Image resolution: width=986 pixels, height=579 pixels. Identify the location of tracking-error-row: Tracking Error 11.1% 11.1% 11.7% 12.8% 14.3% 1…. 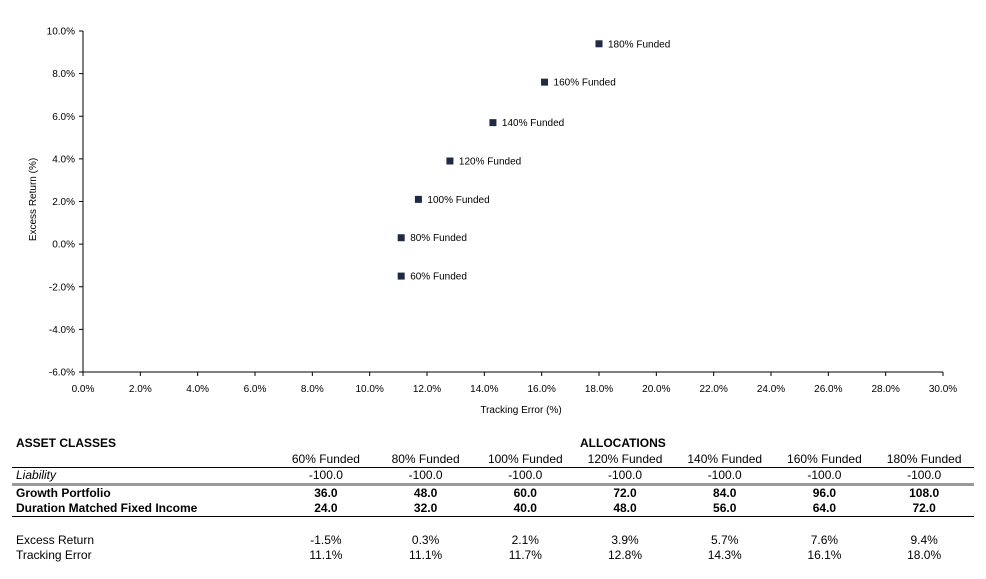
(493, 555).